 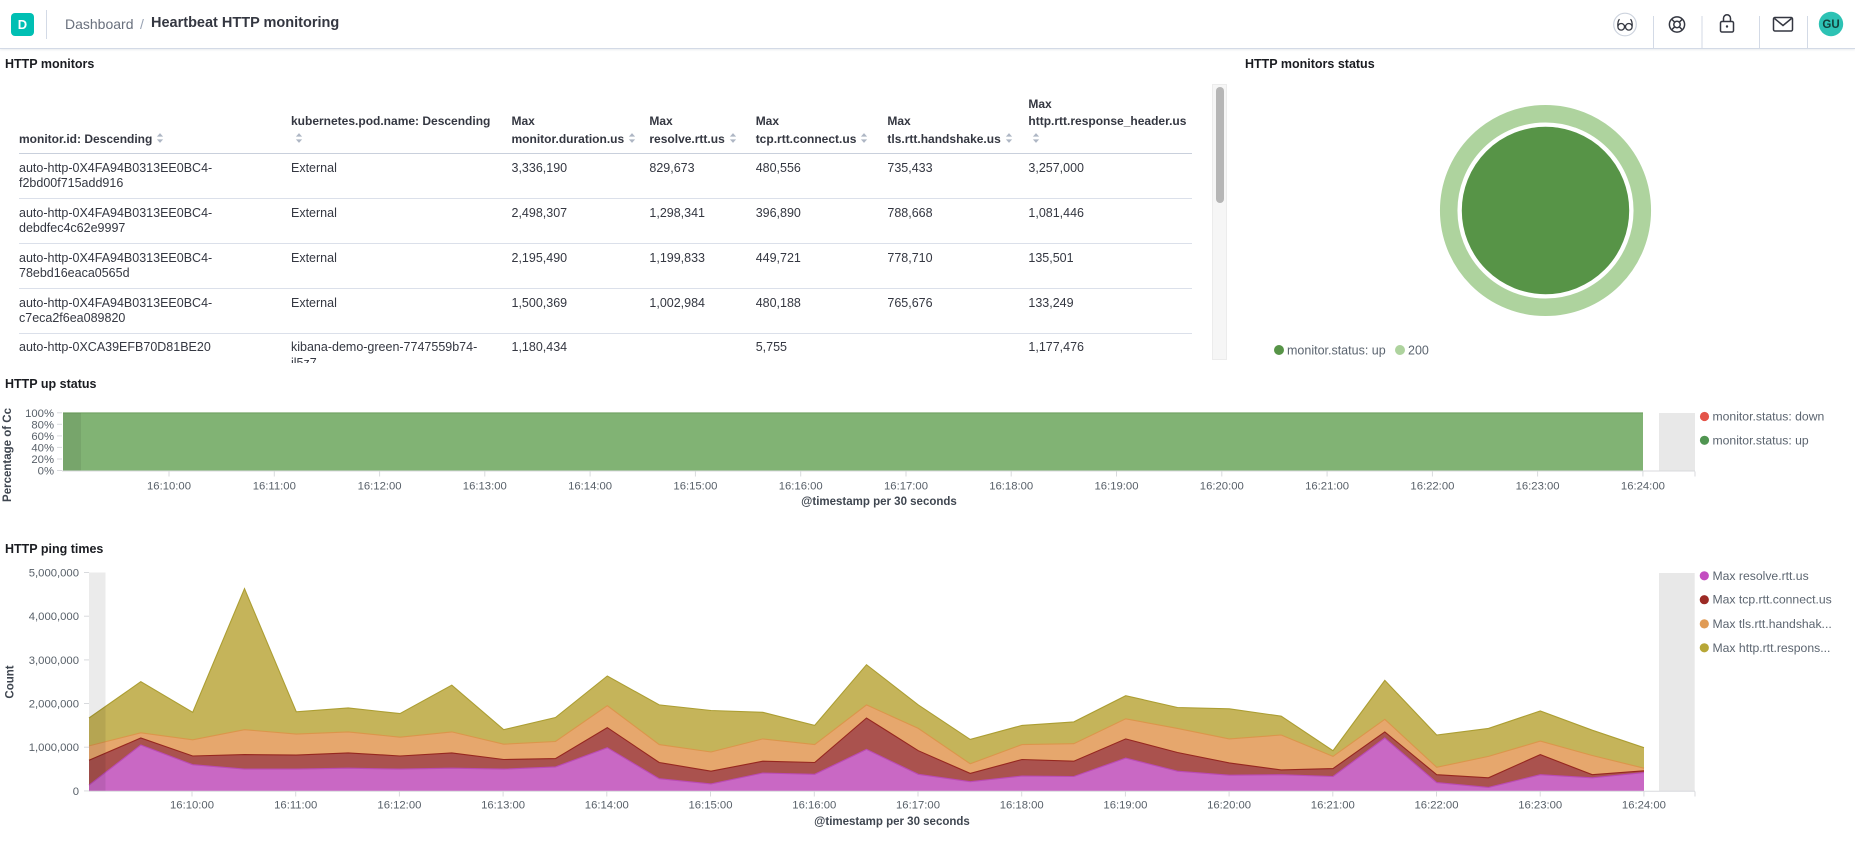 What do you see at coordinates (8, 454) in the screenshot?
I see `svg-text: Percentage of Cc` at bounding box center [8, 454].